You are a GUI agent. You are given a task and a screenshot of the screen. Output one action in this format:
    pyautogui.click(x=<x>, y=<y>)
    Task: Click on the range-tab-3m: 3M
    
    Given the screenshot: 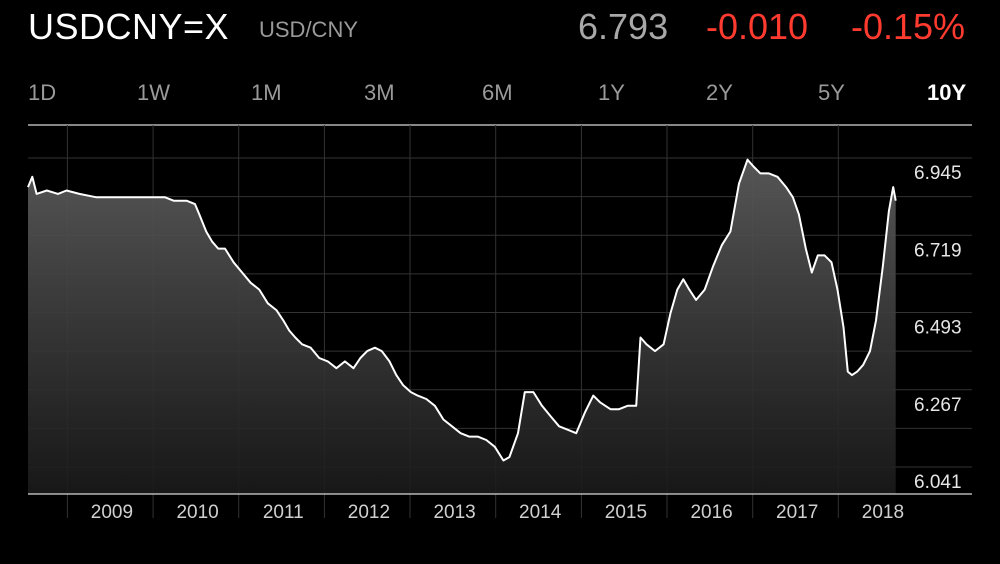 What is the action you would take?
    pyautogui.click(x=379, y=92)
    